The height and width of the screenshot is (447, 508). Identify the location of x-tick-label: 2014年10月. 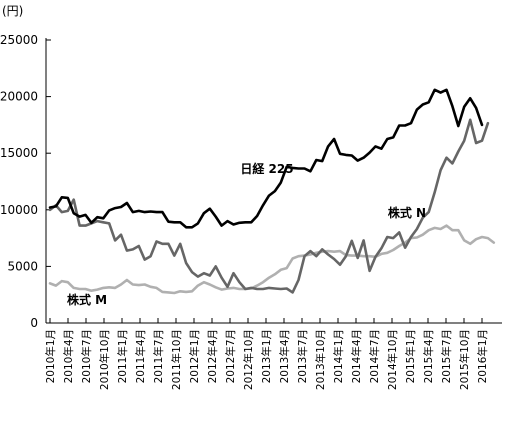
(392, 359).